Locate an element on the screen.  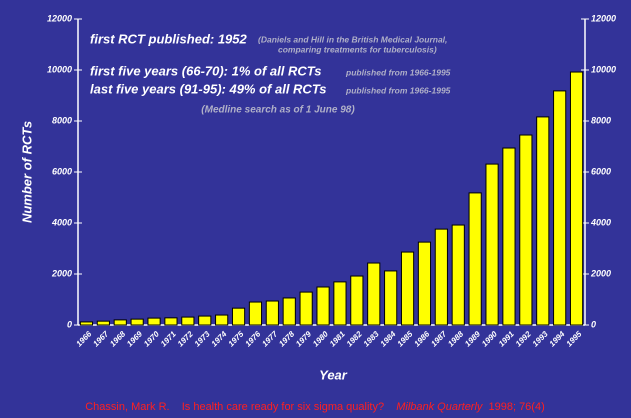
source-journal: Milbank Quarterly is located at coordinates (440, 407).